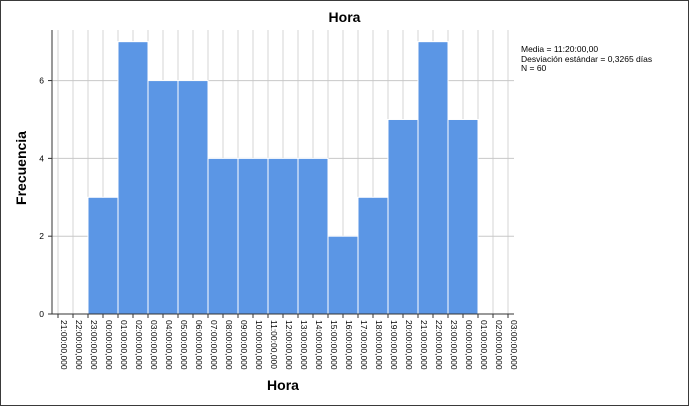  What do you see at coordinates (259, 345) in the screenshot?
I see `x-tick-label: 10:00:00,000` at bounding box center [259, 345].